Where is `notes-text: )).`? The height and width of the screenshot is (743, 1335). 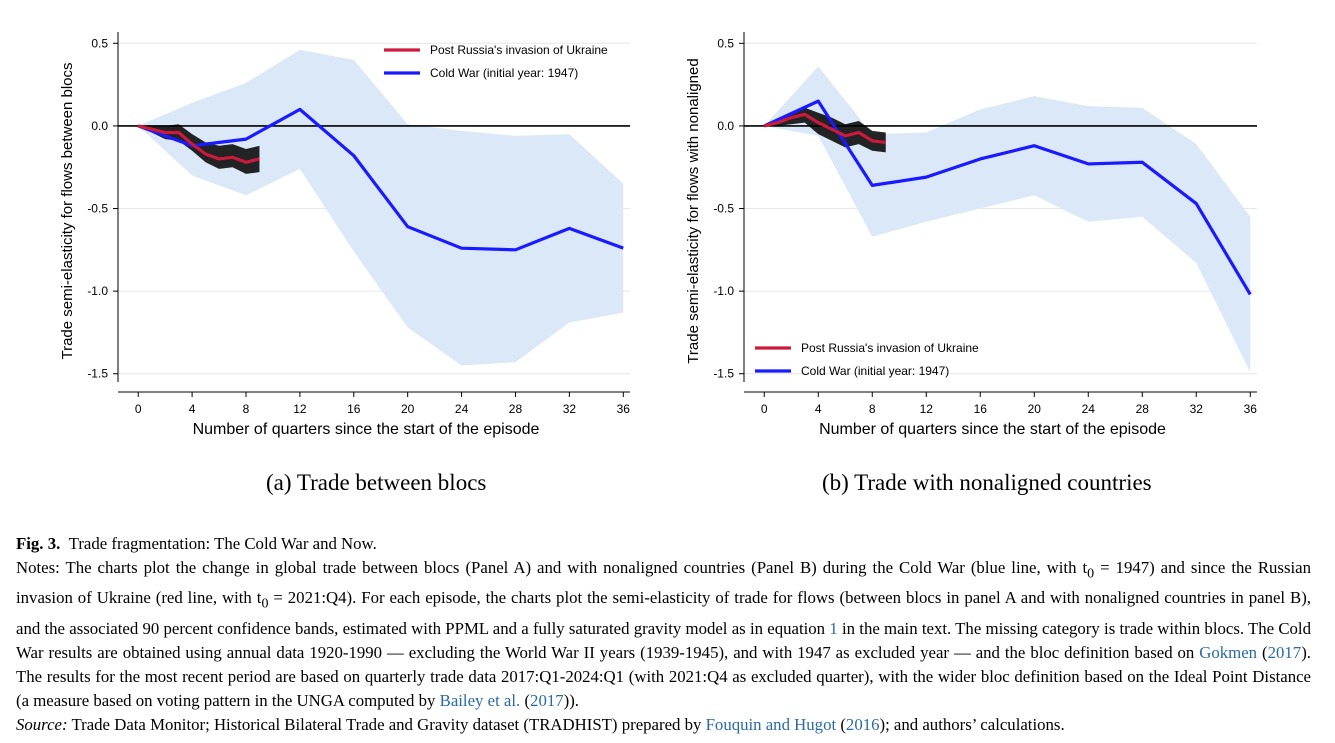 notes-text: )). is located at coordinates (571, 700).